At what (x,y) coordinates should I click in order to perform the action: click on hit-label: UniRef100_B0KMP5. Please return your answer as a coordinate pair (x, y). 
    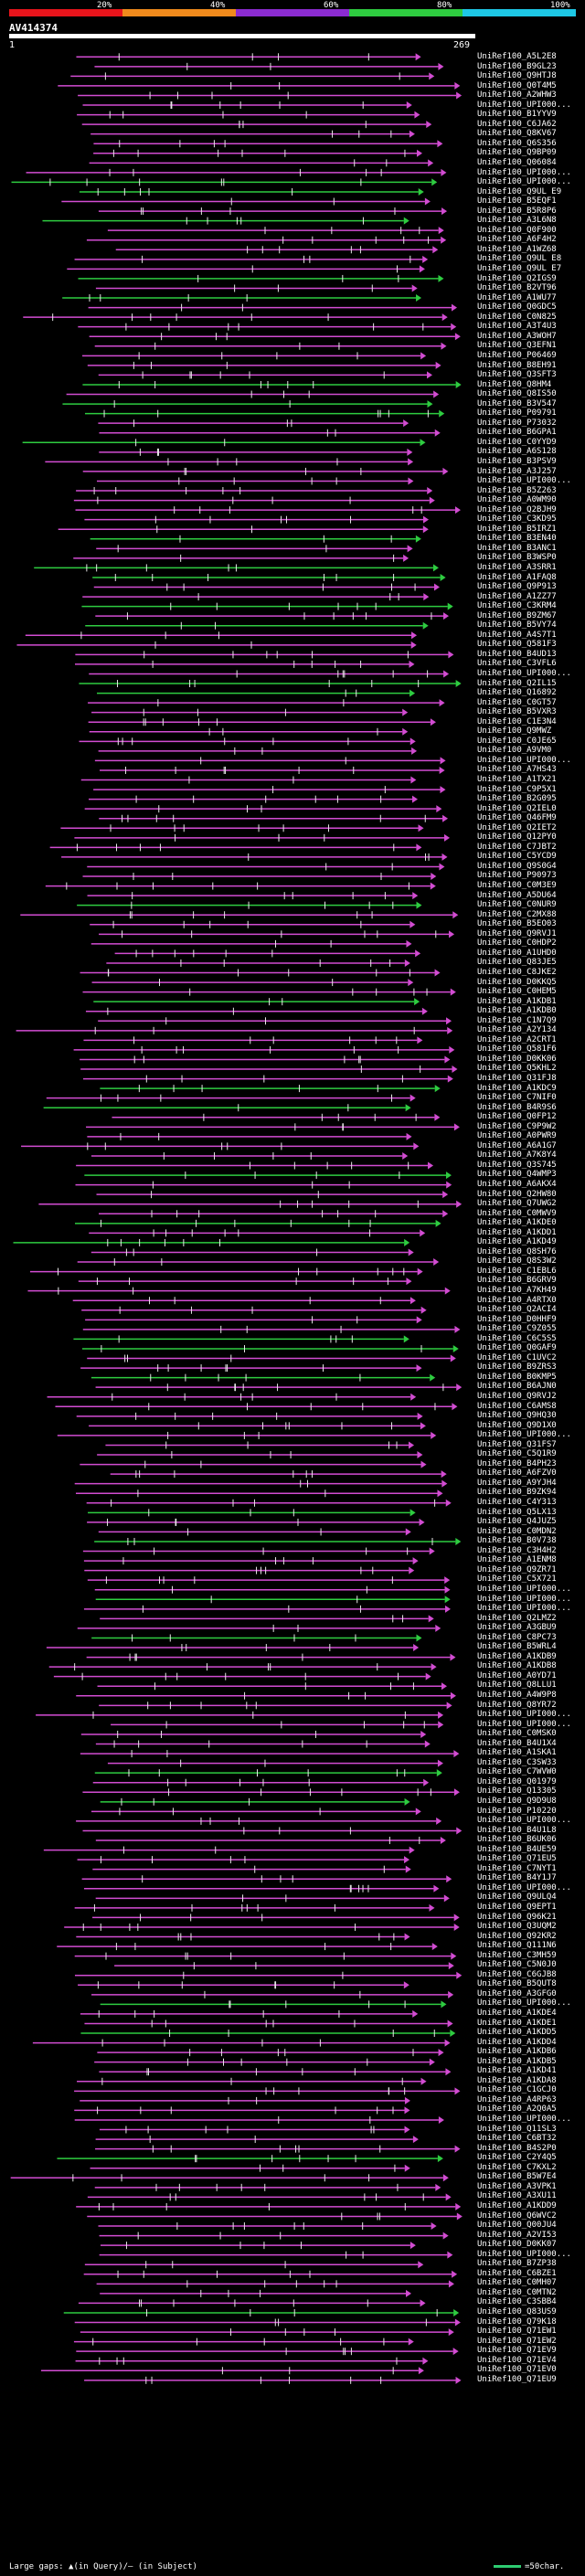
    Looking at the image, I should click on (517, 1377).